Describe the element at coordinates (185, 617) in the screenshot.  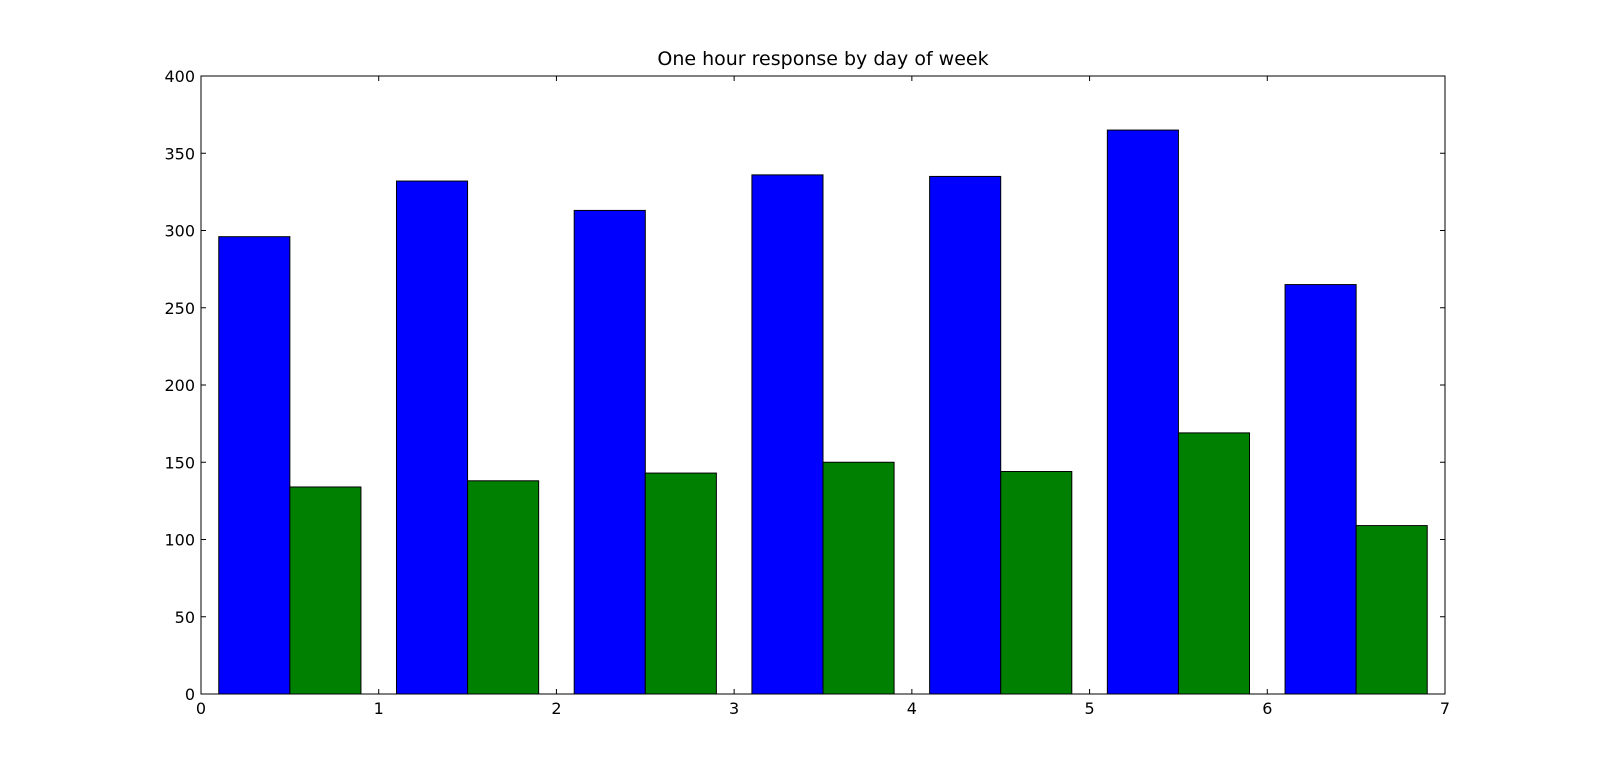
I see `y-tick-label-1: 50` at that location.